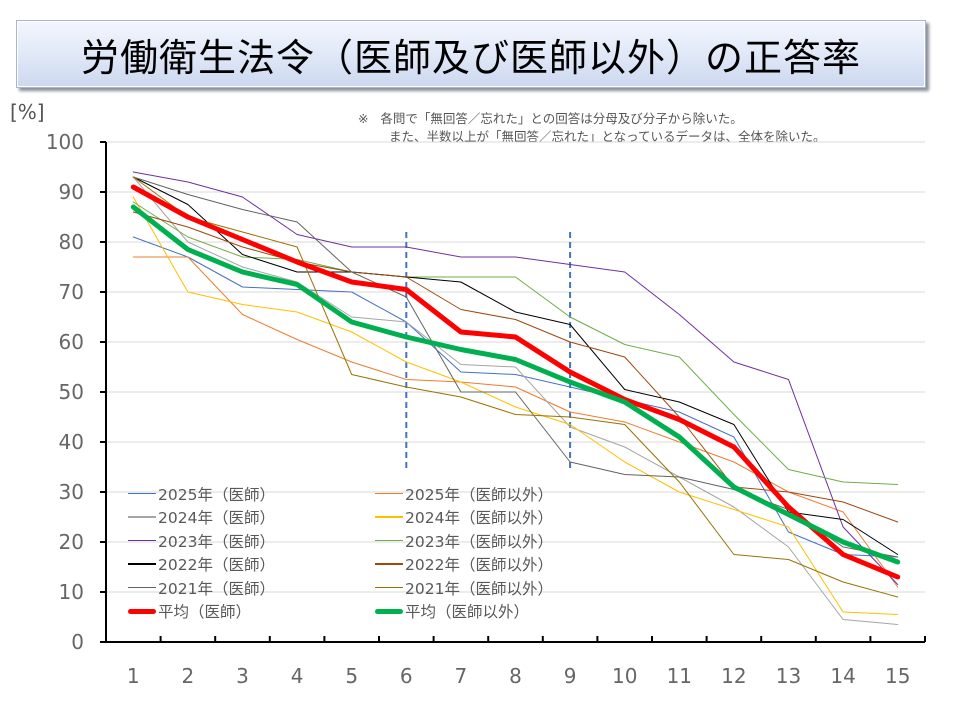 This screenshot has width=960, height=720. I want to click on footnote-line-1: ※ 各問で「無回答／忘れた」との回答は分母及び分子から除いた。, so click(592, 119).